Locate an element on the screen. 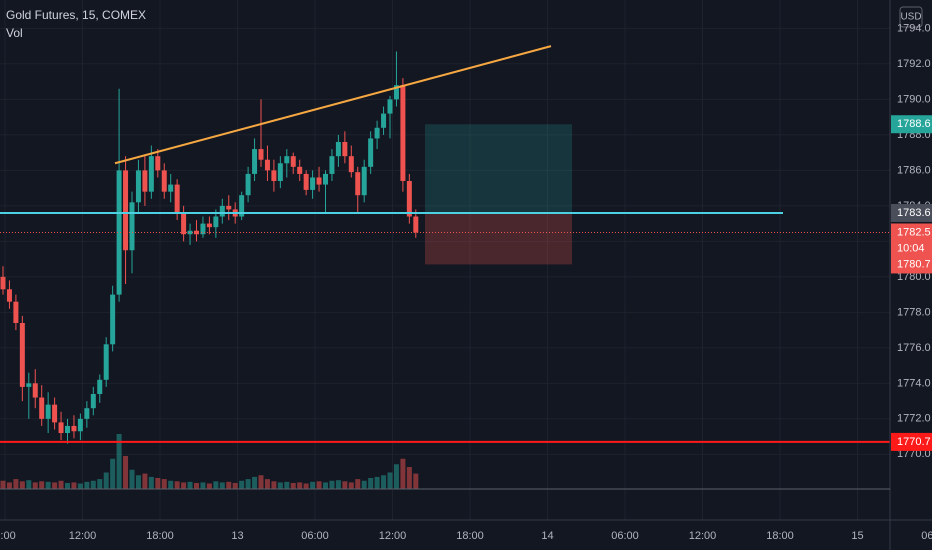 This screenshot has height=550, width=932. currency-label: USD is located at coordinates (910, 17).